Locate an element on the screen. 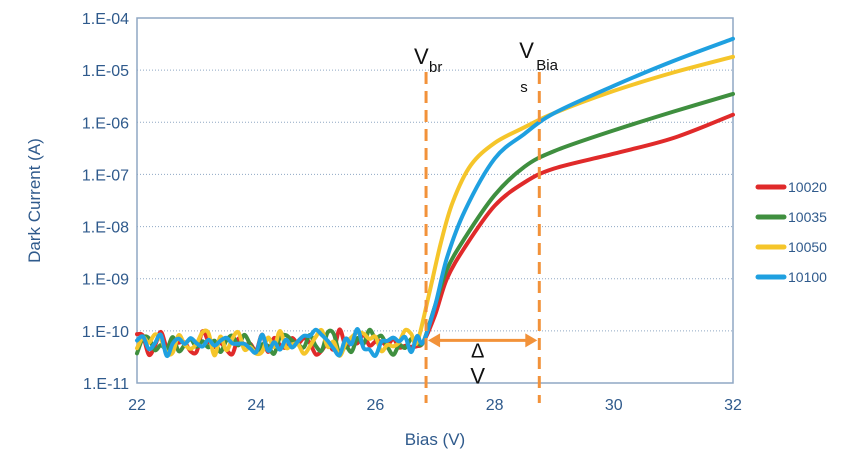  y-tick-label: 1.E-07 is located at coordinates (105, 175).